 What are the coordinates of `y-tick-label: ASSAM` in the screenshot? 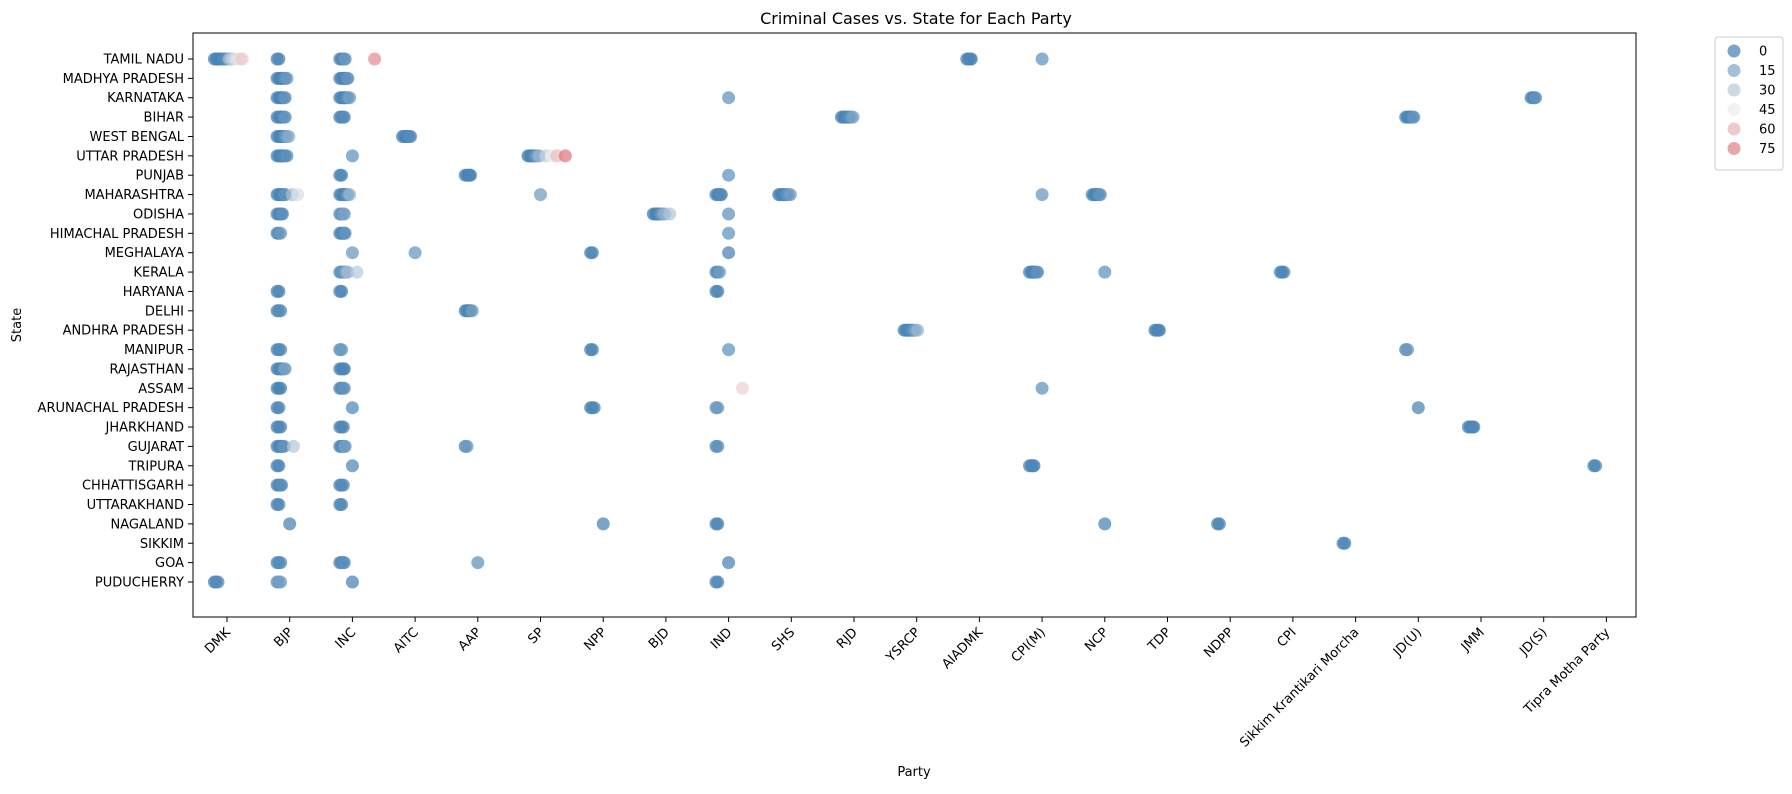 It's located at (161, 389).